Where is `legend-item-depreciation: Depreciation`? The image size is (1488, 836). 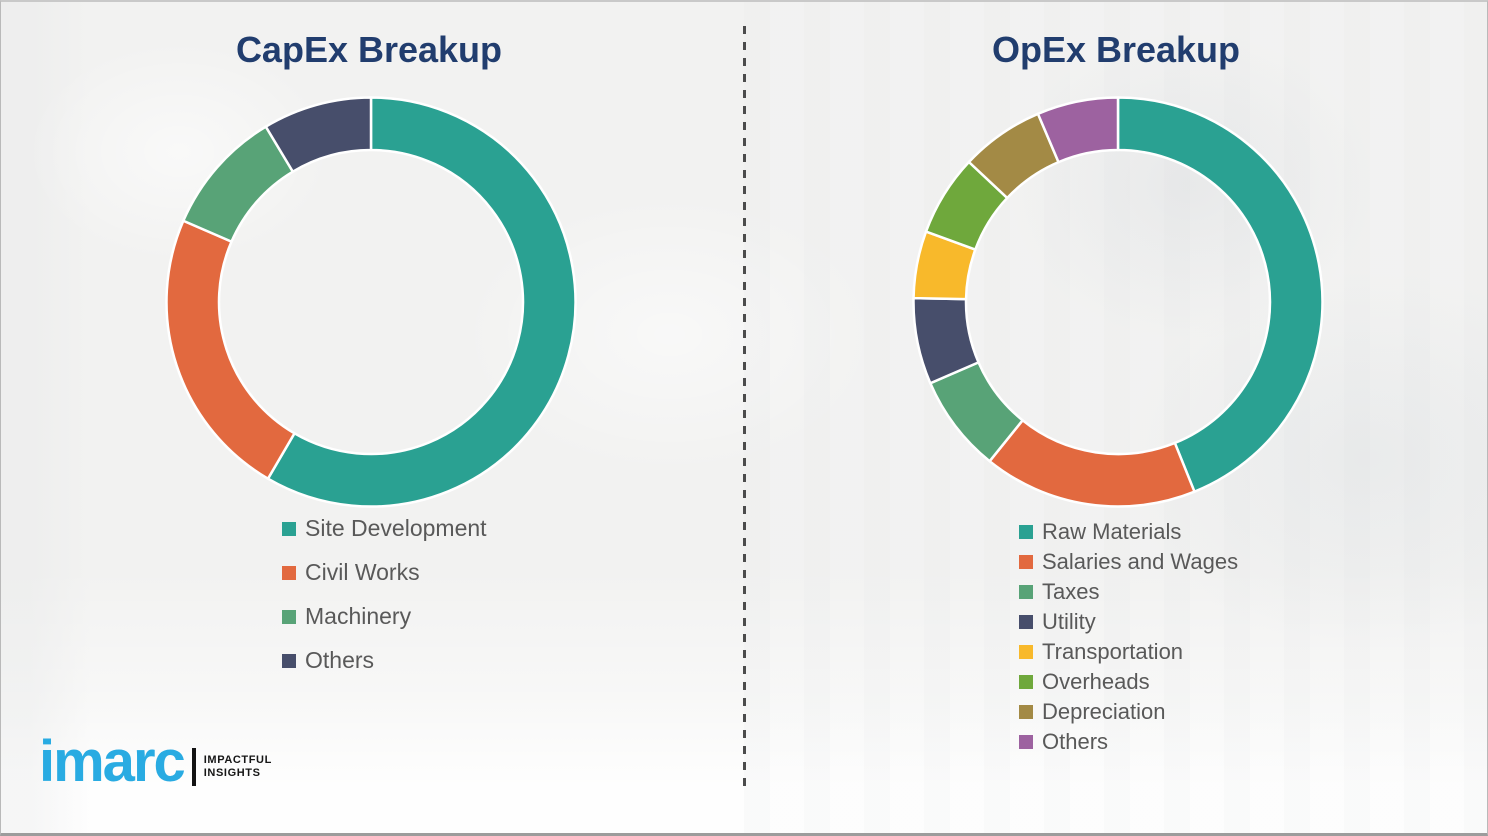
legend-item-depreciation: Depreciation is located at coordinates (1128, 711).